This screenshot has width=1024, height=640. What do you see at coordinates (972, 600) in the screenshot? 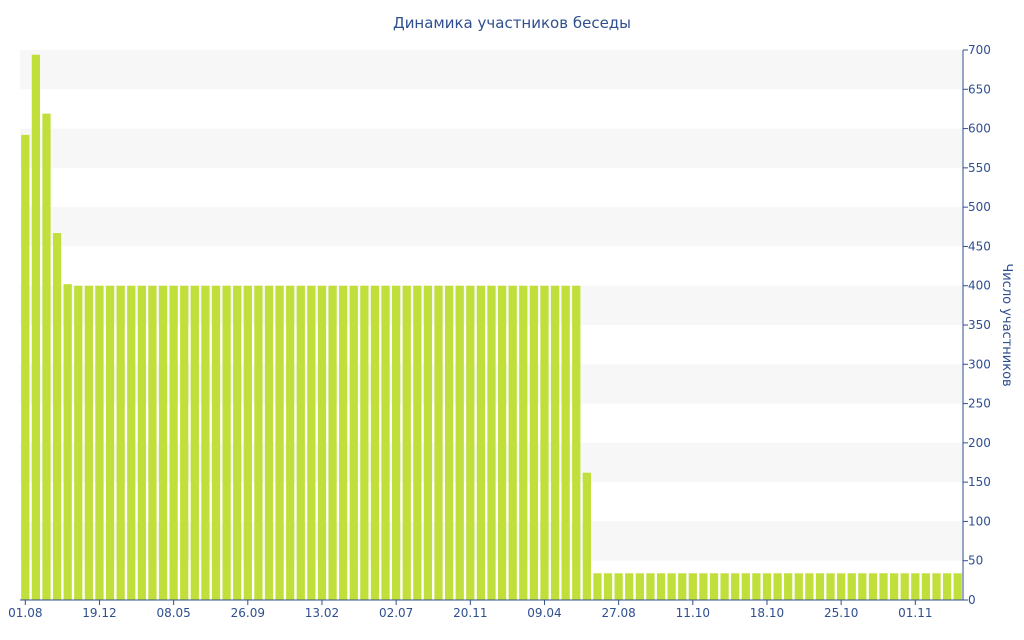
I see `y-tick-label: 0` at bounding box center [972, 600].